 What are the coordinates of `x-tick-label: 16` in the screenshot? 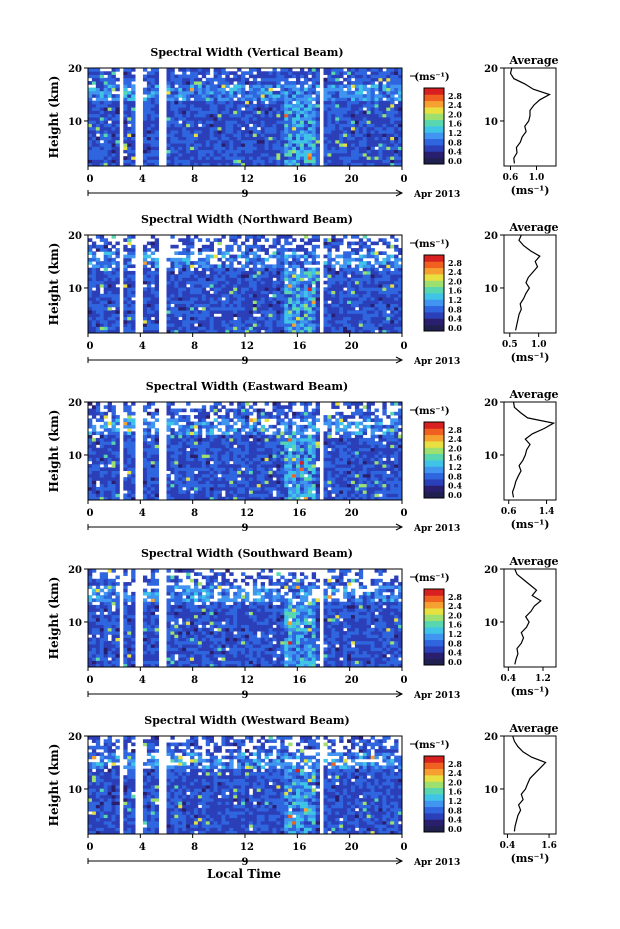 It's located at (299, 179).